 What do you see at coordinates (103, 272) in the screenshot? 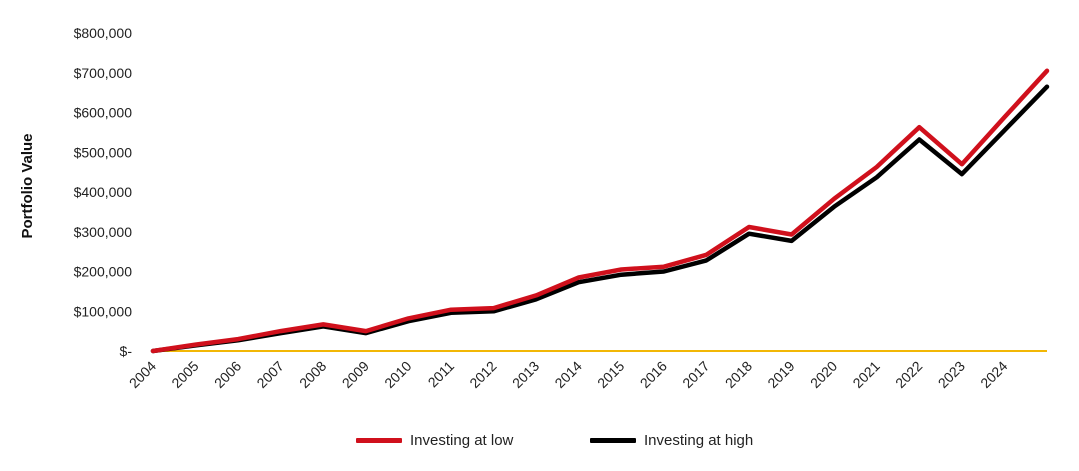
I see `y-tick-label: $200,000` at bounding box center [103, 272].